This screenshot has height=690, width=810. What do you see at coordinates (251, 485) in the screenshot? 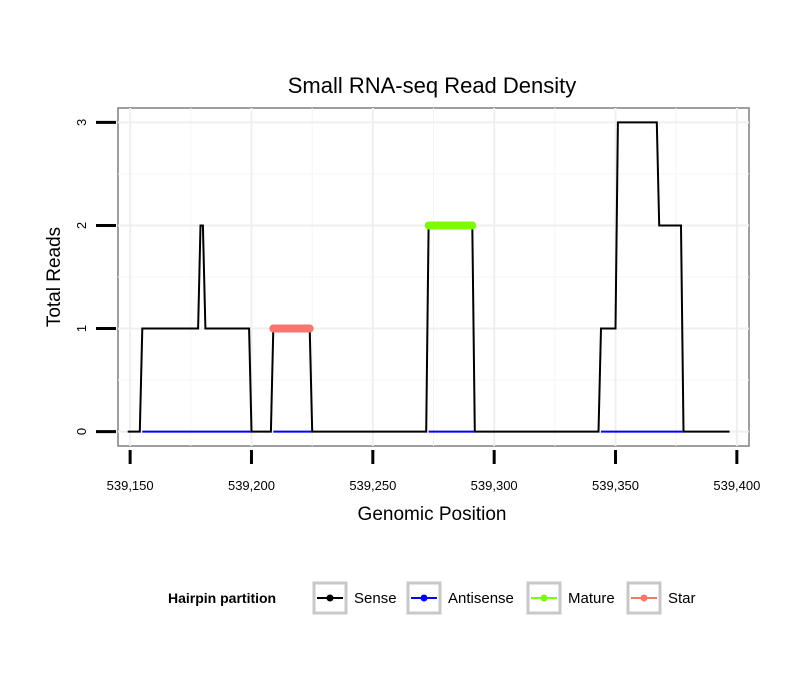
I see `x-tick-label: 539,200` at bounding box center [251, 485].